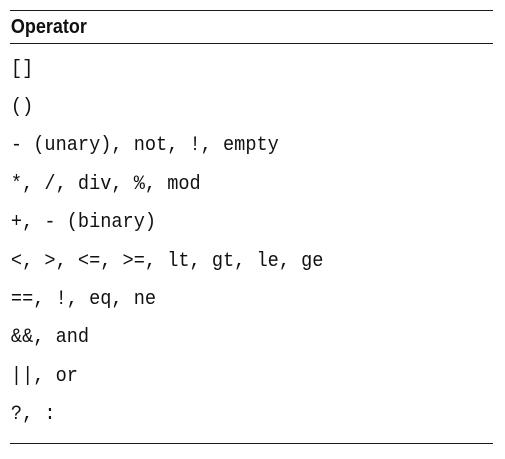  Describe the element at coordinates (251, 69) in the screenshot. I see `table-row: []` at that location.